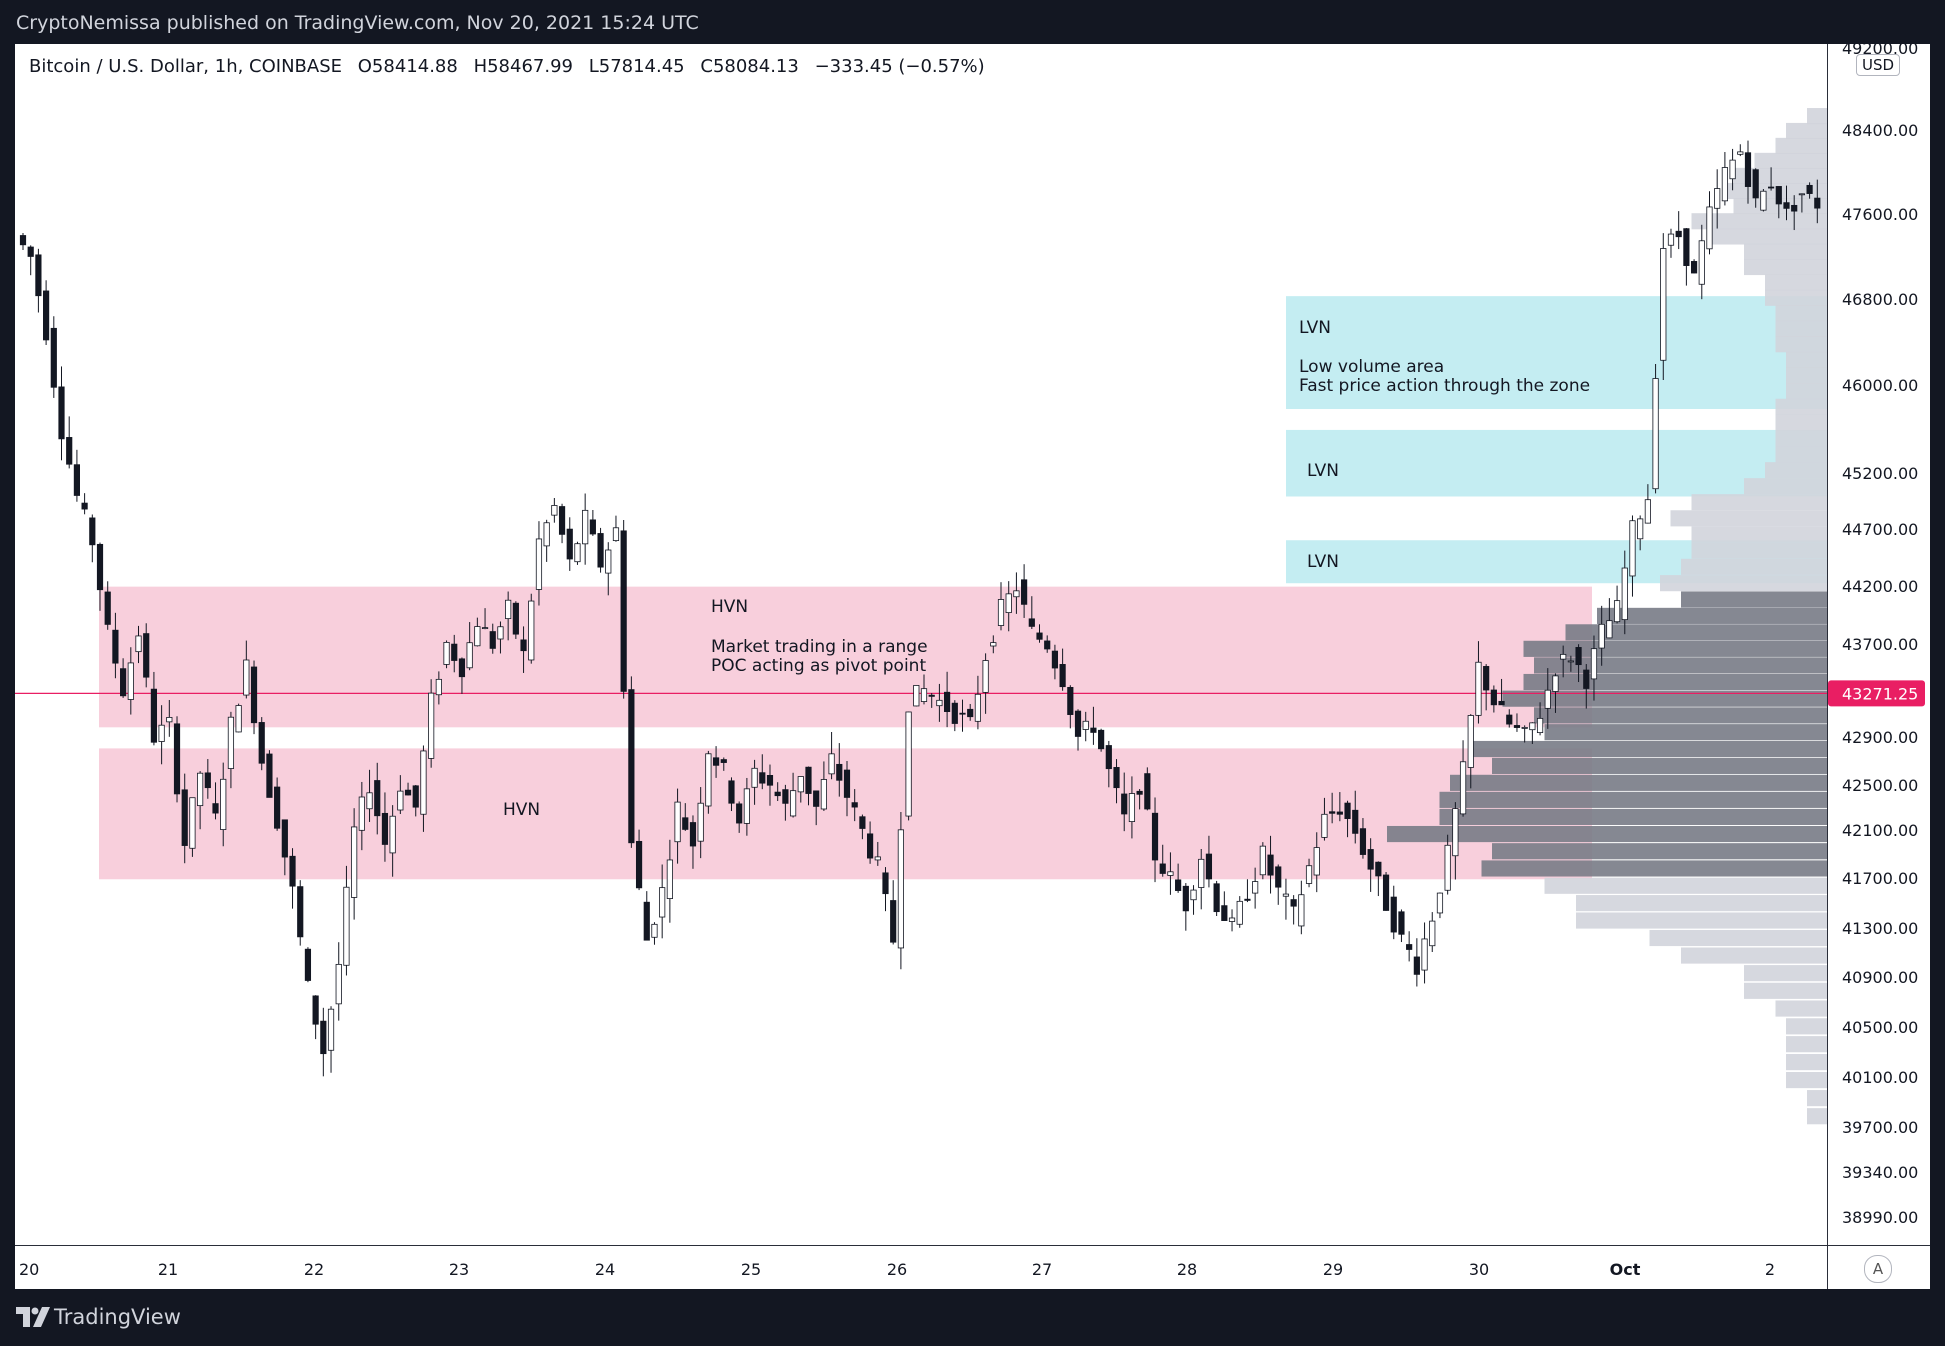 This screenshot has height=1346, width=1945. I want to click on zone-hvn-upper, so click(845, 657).